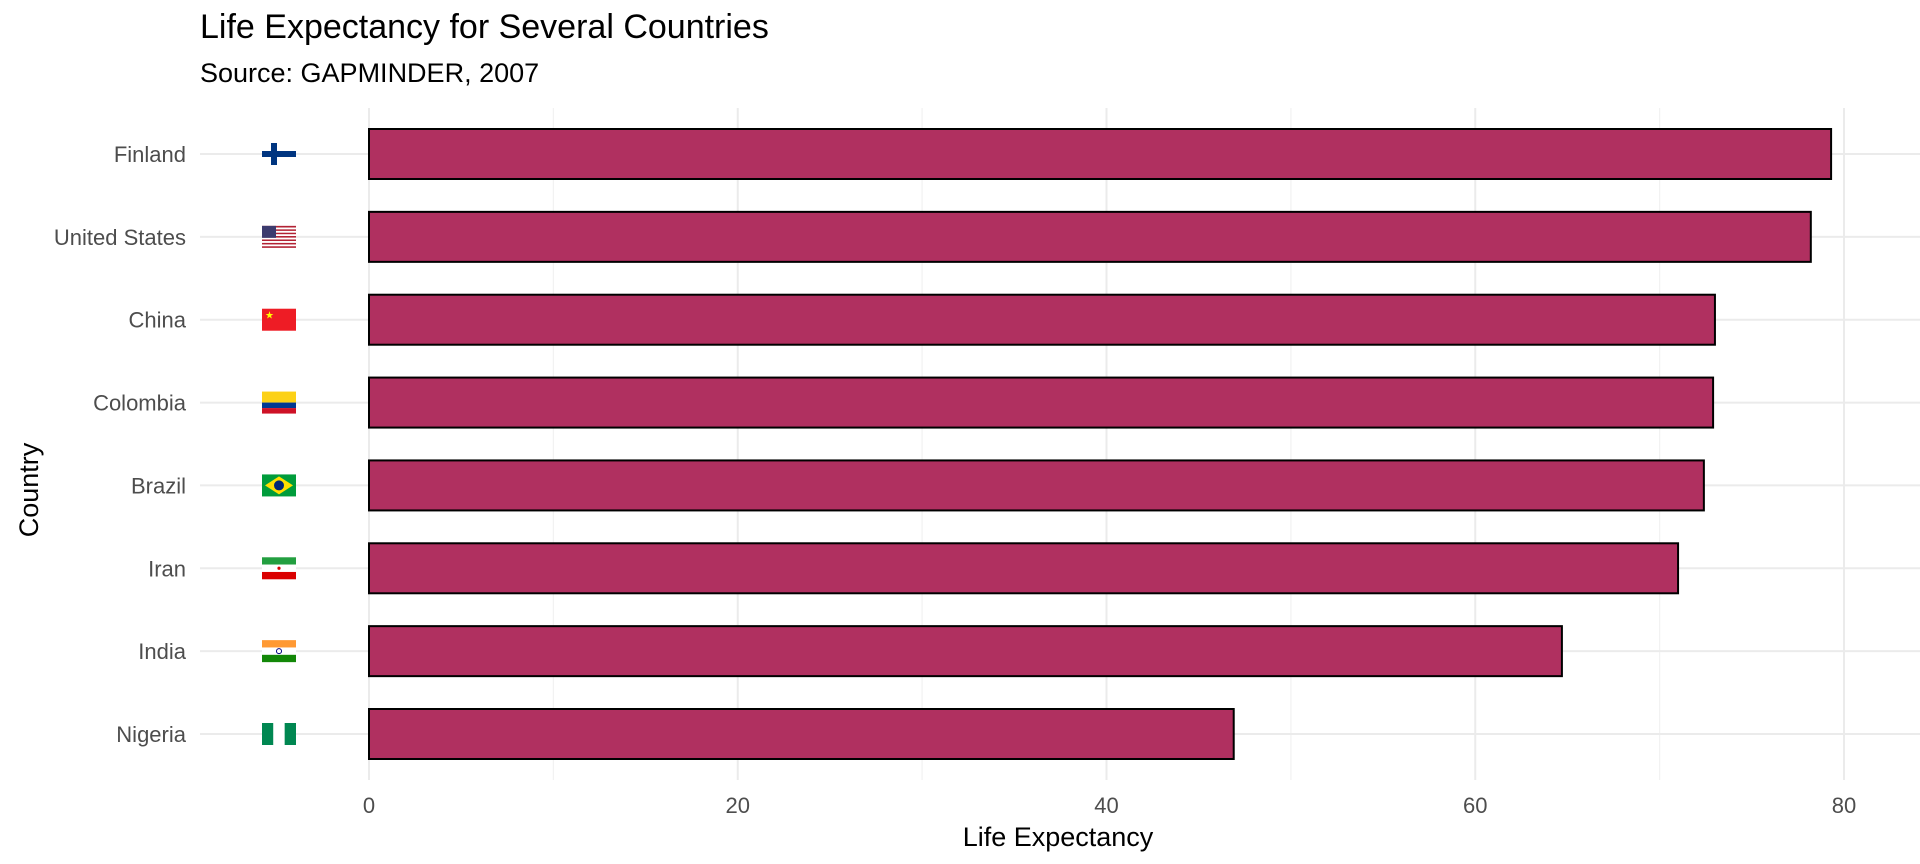  I want to click on y-tick-label: Iran, so click(167, 568).